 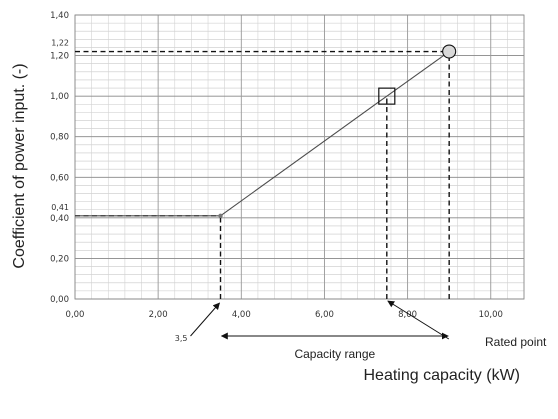 What do you see at coordinates (158, 315) in the screenshot?
I see `x-tick-label: 2,00` at bounding box center [158, 315].